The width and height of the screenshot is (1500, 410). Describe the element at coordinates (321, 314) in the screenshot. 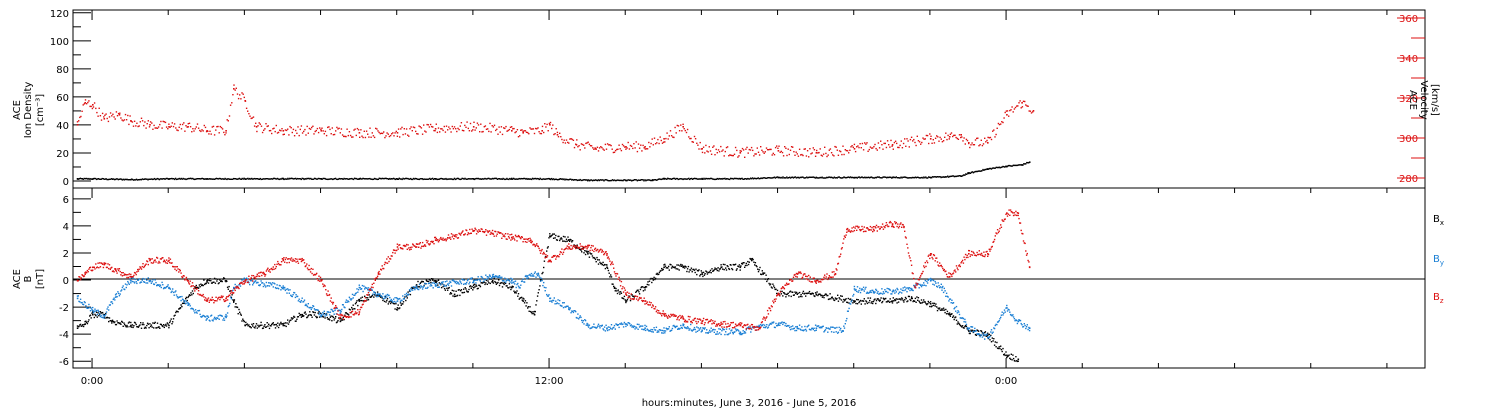

I see `by-point-anchor` at that location.